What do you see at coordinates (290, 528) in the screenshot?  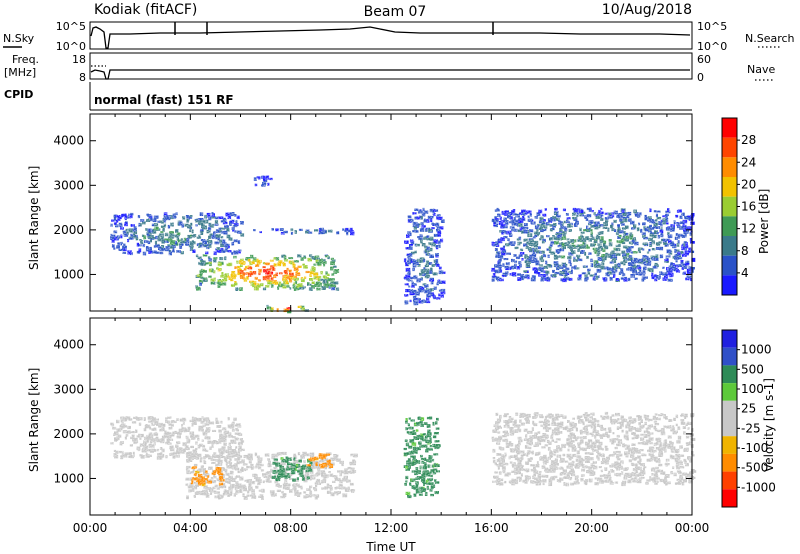 I see `x-tick-label: 08:00` at bounding box center [290, 528].